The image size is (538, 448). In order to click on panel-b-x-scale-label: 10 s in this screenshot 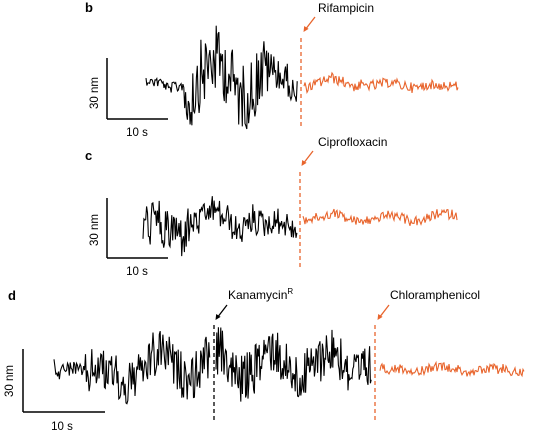, I will do `click(137, 133)`.